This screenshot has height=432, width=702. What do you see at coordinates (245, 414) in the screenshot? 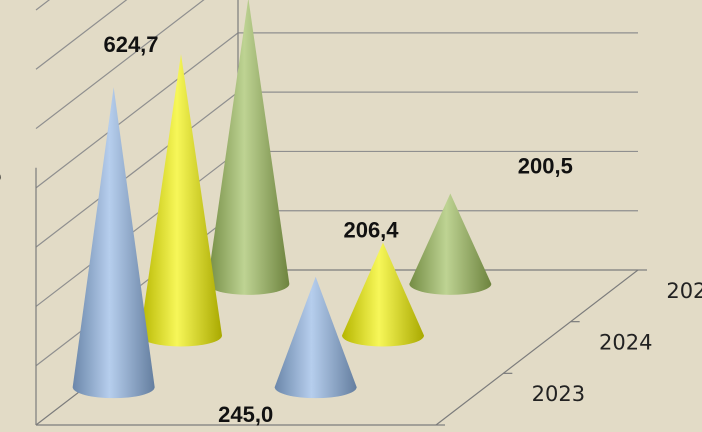
I see `data-label: 245,0` at bounding box center [245, 414].